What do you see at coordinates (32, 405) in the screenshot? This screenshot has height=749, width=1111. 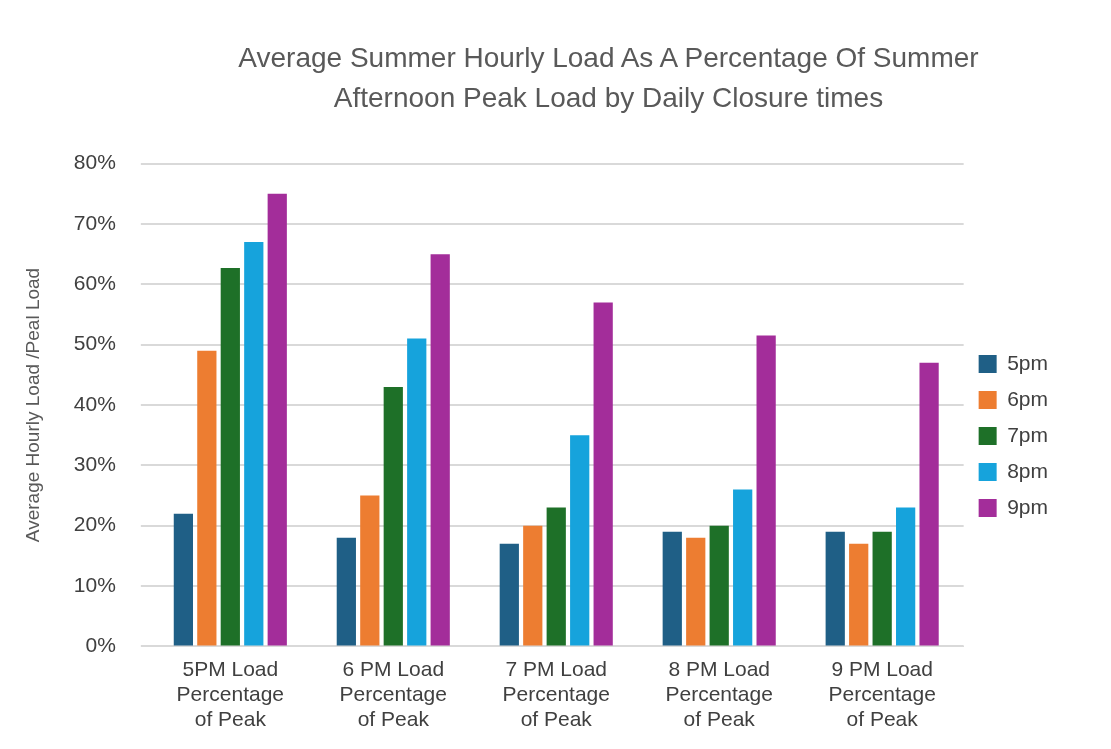 I see `y-axis-title: Average Hourly Load /Peal Load` at bounding box center [32, 405].